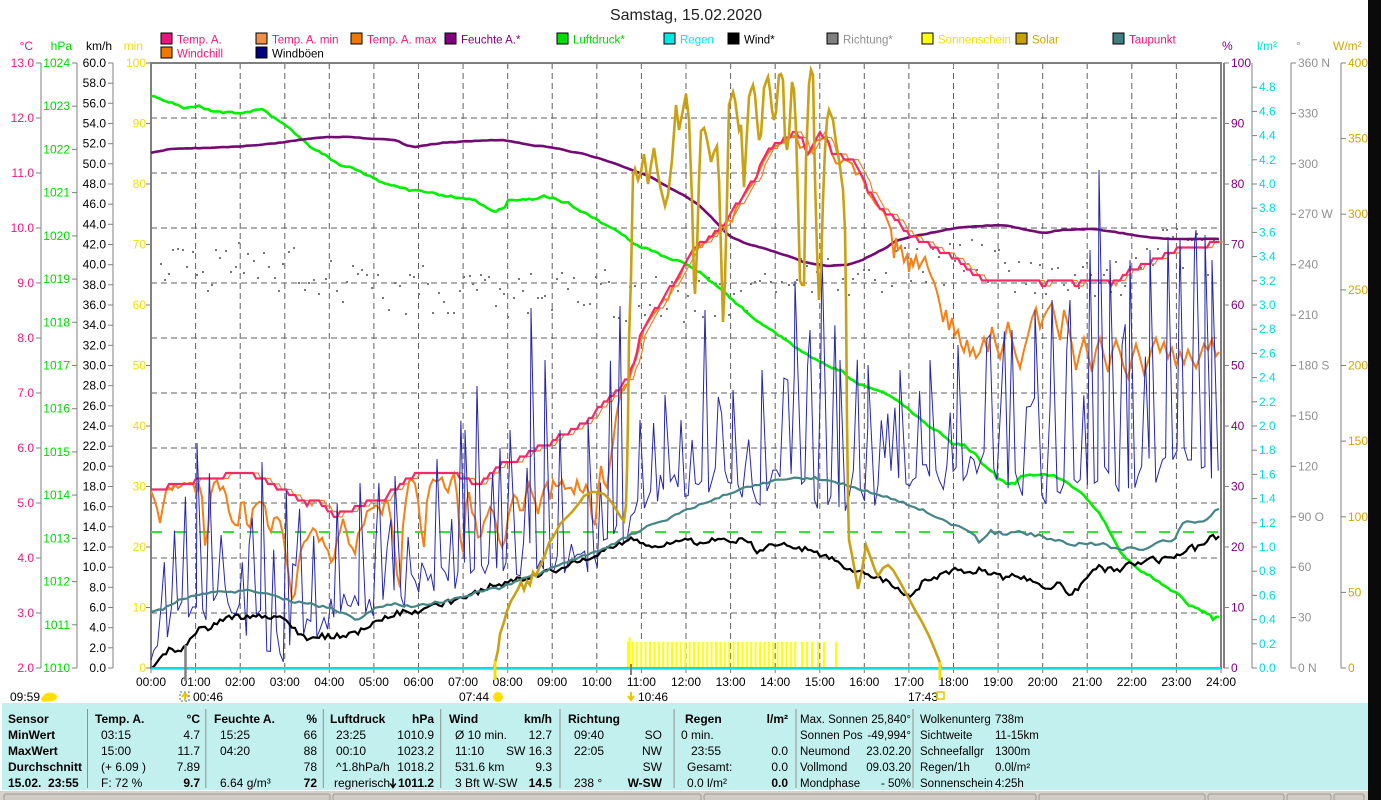 Image resolution: width=1381 pixels, height=800 pixels. Describe the element at coordinates (351, 751) in the screenshot. I see `svg-text: 00:10` at that location.